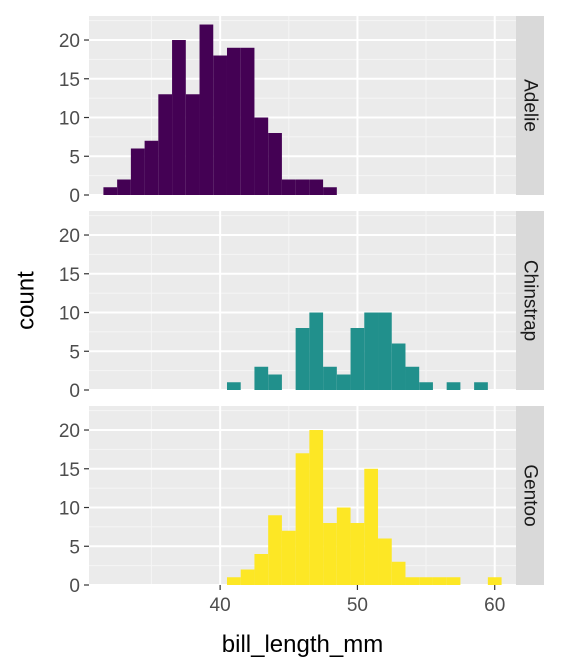 The height and width of the screenshot is (672, 576). I want to click on x-tick-label: 40, so click(220, 605).